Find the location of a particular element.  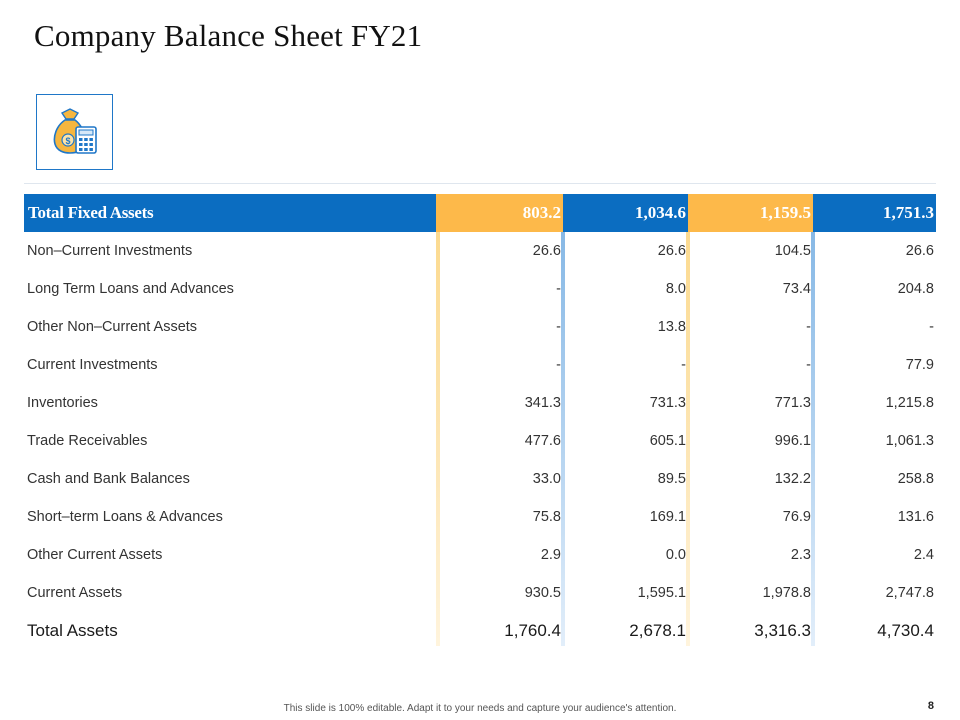

total-value: 2,678.1 is located at coordinates (657, 630).